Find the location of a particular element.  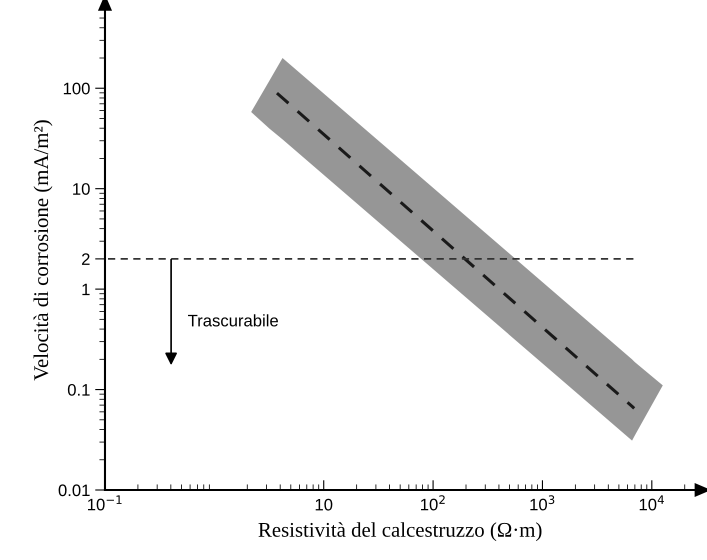

y-tick-label: 0.01 is located at coordinates (74, 490).